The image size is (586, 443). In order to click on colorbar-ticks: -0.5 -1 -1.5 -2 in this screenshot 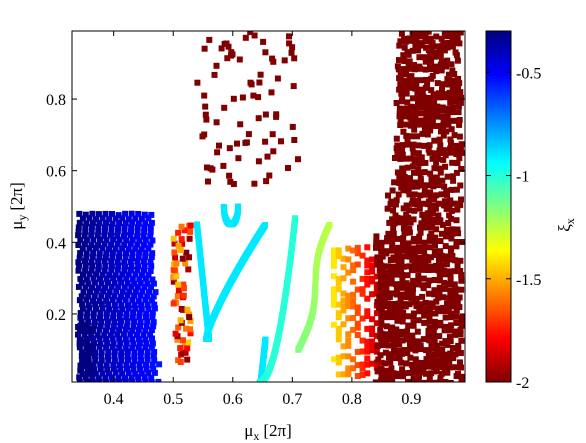, I will do `click(513, 228)`.